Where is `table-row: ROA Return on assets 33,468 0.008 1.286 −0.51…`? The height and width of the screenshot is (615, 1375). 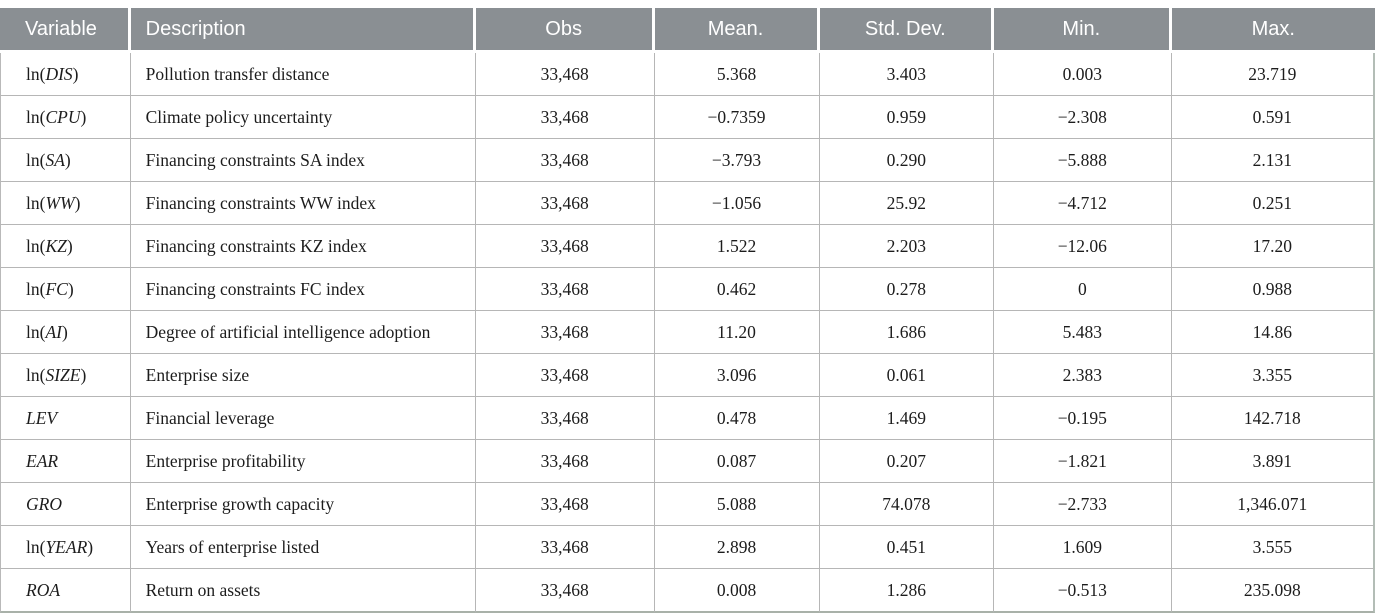
table-row: ROA Return on assets 33,468 0.008 1.286 −0.51… is located at coordinates (687, 591).